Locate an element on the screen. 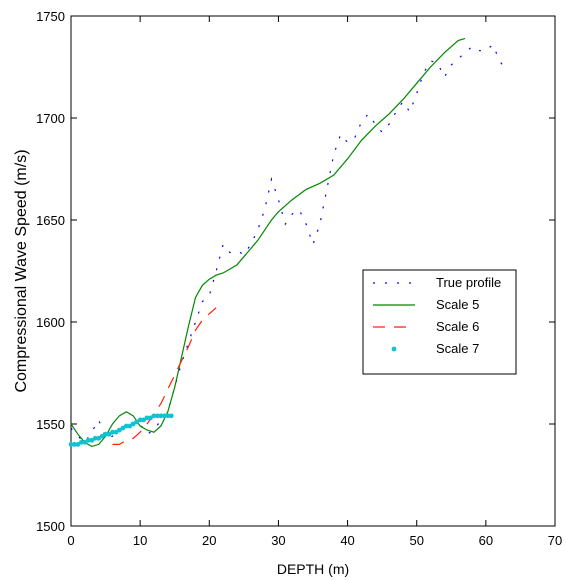  x-tick-label: 10 is located at coordinates (140, 540).